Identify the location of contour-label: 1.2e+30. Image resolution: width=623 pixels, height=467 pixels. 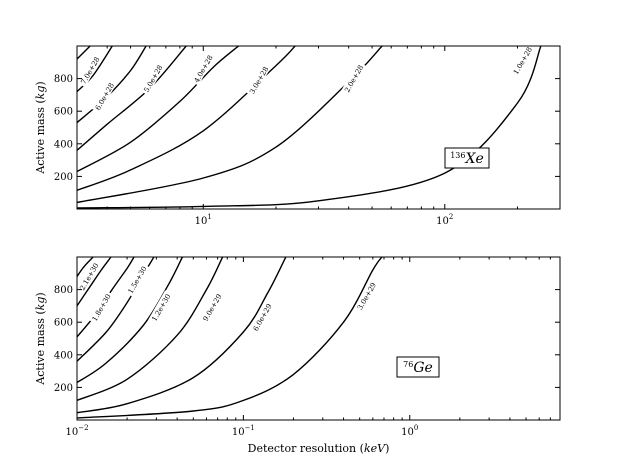
(160, 307).